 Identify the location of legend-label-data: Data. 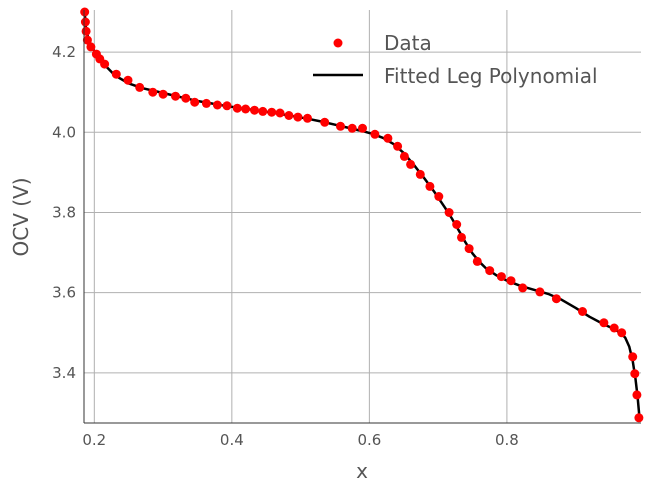
(408, 43).